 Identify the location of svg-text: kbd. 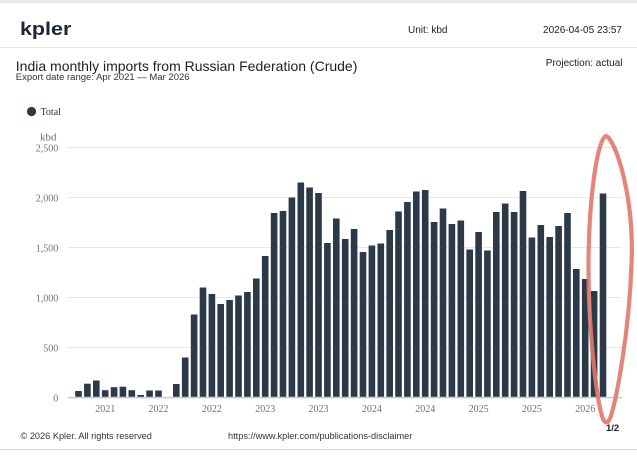
(48, 138).